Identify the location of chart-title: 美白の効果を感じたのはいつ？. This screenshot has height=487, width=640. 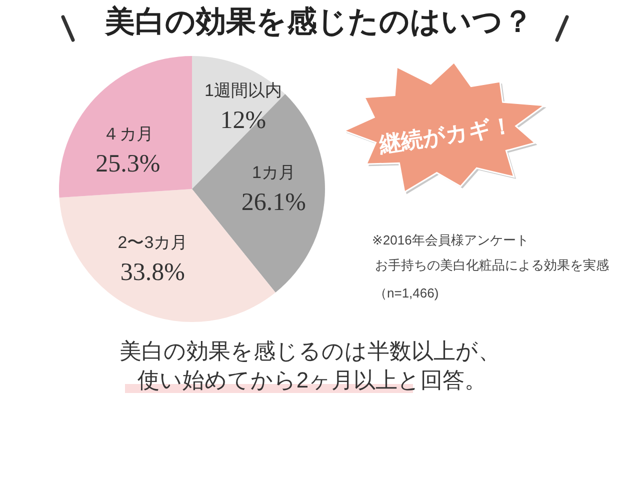
(318, 21).